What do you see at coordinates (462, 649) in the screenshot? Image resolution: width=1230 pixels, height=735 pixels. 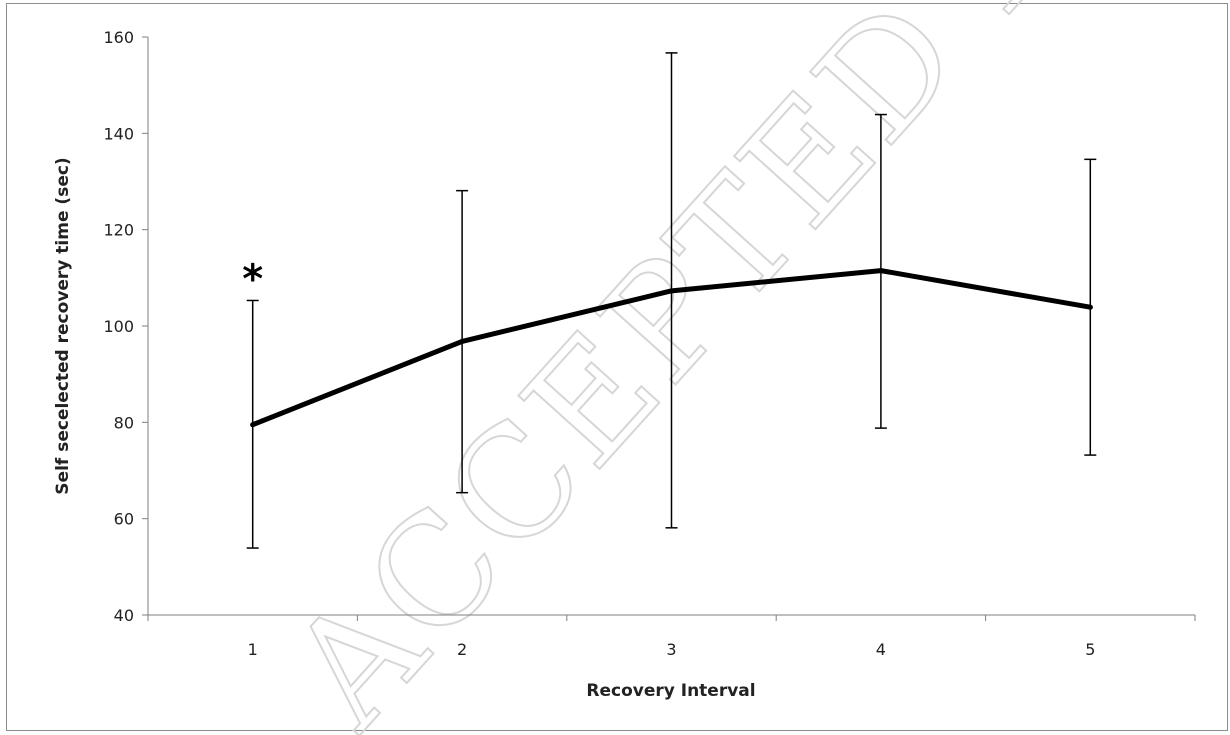 I see `x-tick-label: 2` at bounding box center [462, 649].